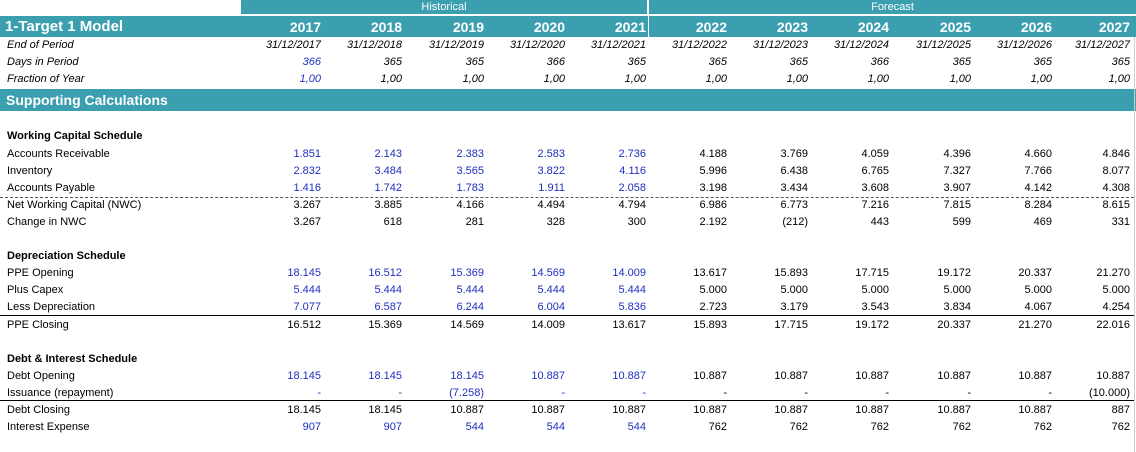  What do you see at coordinates (470, 307) in the screenshot?
I see `data-cell: 6.244` at bounding box center [470, 307].